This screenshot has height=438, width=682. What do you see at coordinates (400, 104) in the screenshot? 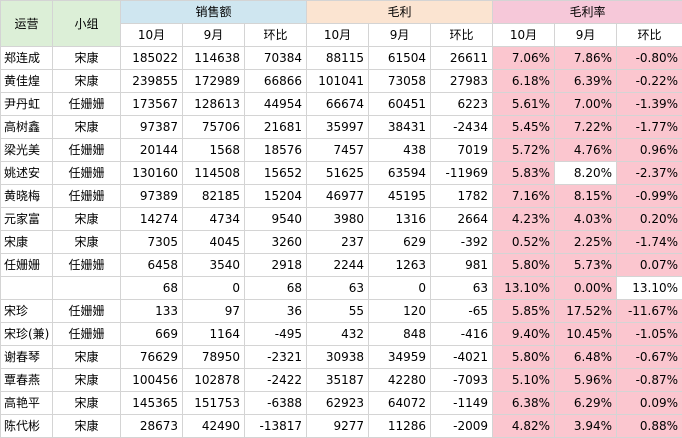
I see `gross-sep-cell: 60451` at bounding box center [400, 104].